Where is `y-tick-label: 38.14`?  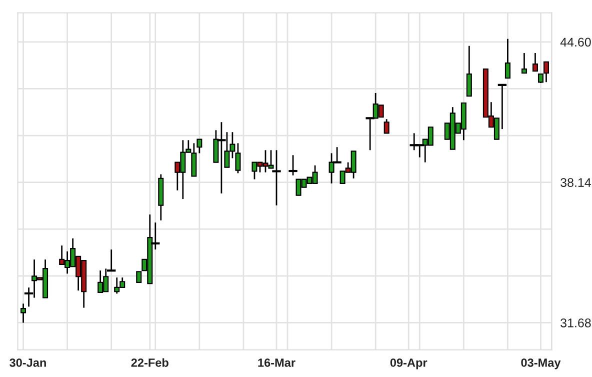
y-tick-label: 38.14 is located at coordinates (575, 182).